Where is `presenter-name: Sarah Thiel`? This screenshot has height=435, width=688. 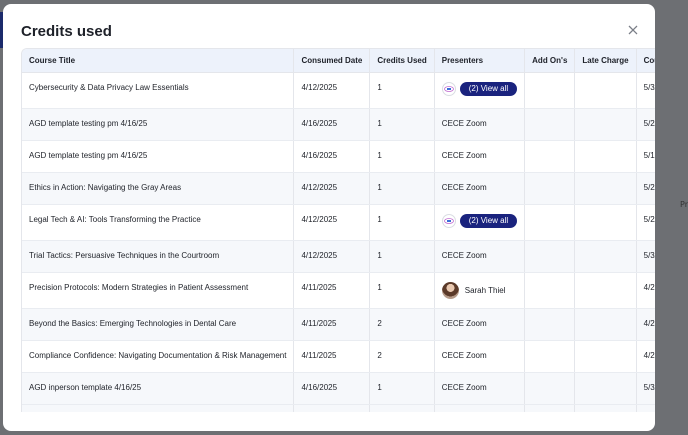
presenter-name: Sarah Thiel is located at coordinates (485, 290).